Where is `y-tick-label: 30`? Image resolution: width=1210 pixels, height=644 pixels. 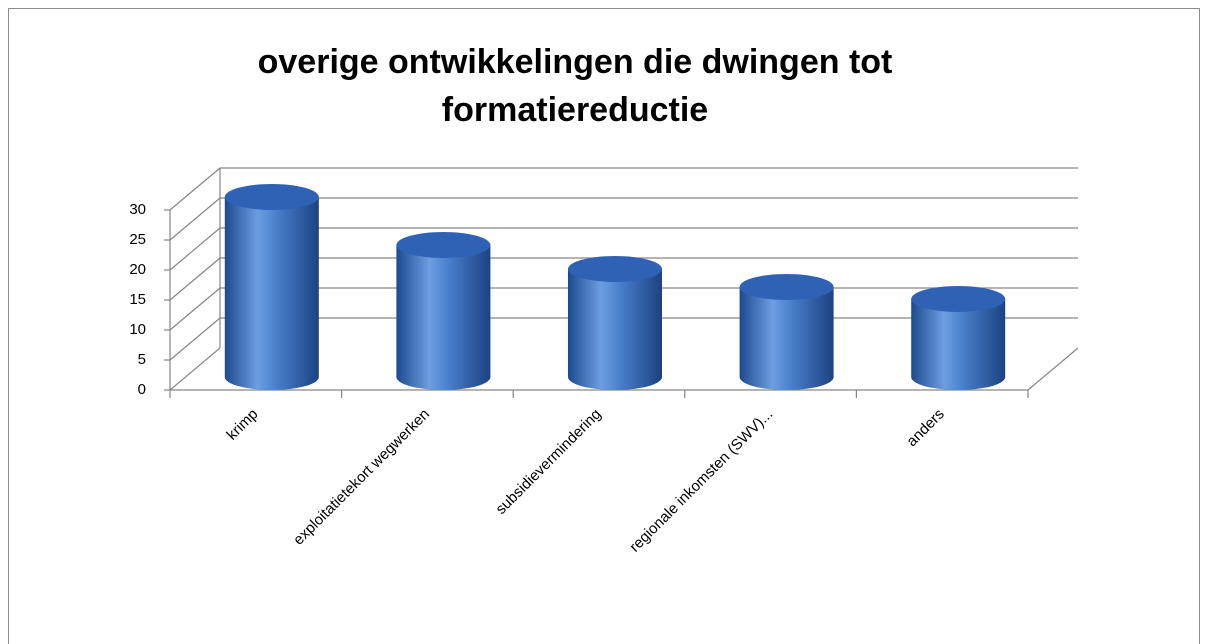
y-tick-label: 30 is located at coordinates (137, 209).